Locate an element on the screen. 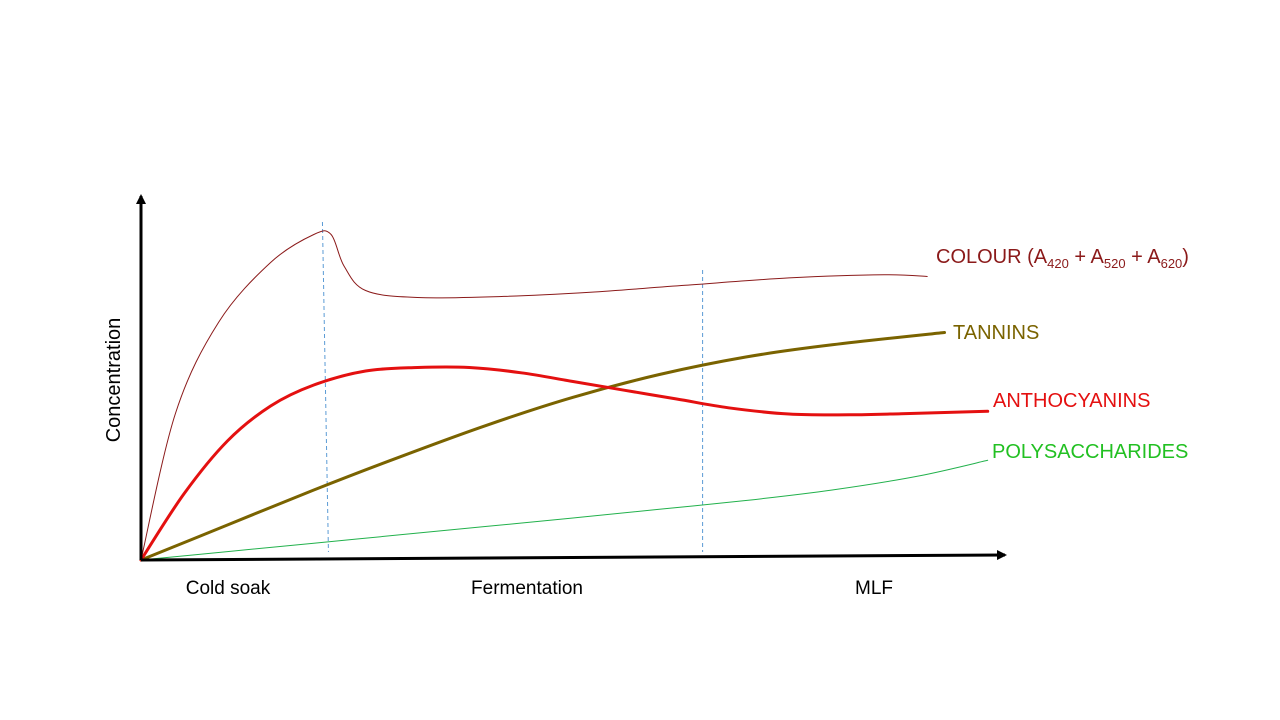 The image size is (1280, 720). series-line-polysaccharides is located at coordinates (564, 510).